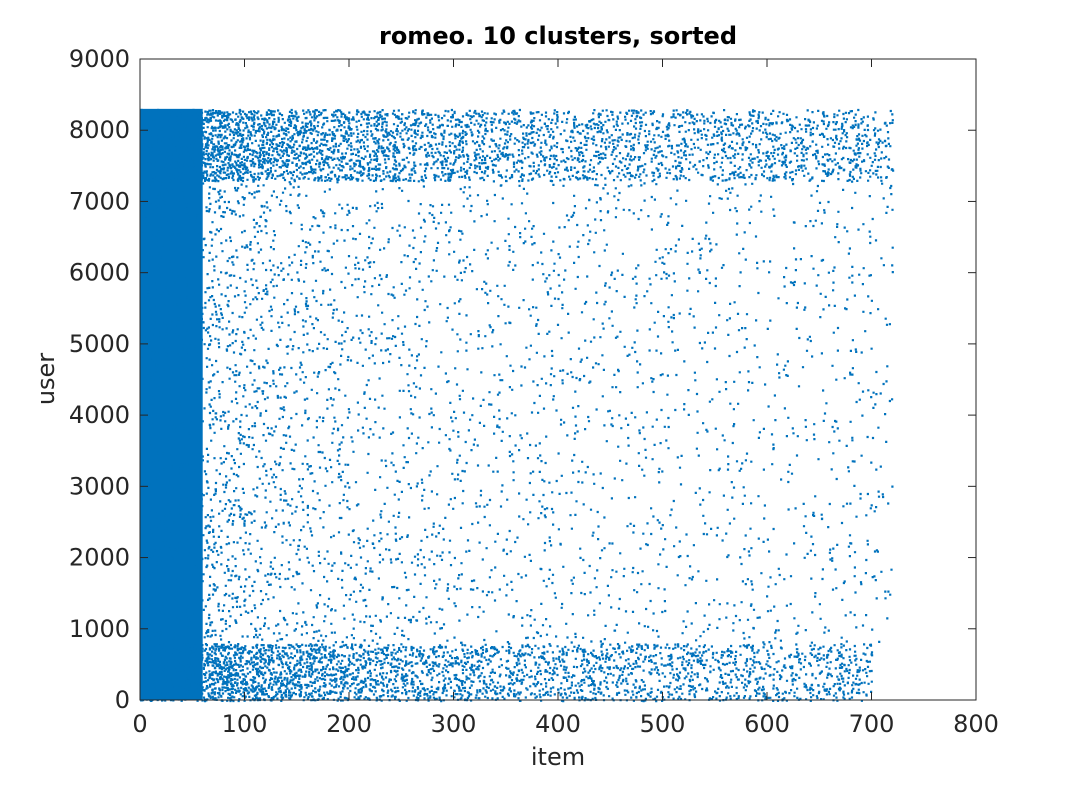  Describe the element at coordinates (558, 757) in the screenshot. I see `x-axis-label: item` at that location.